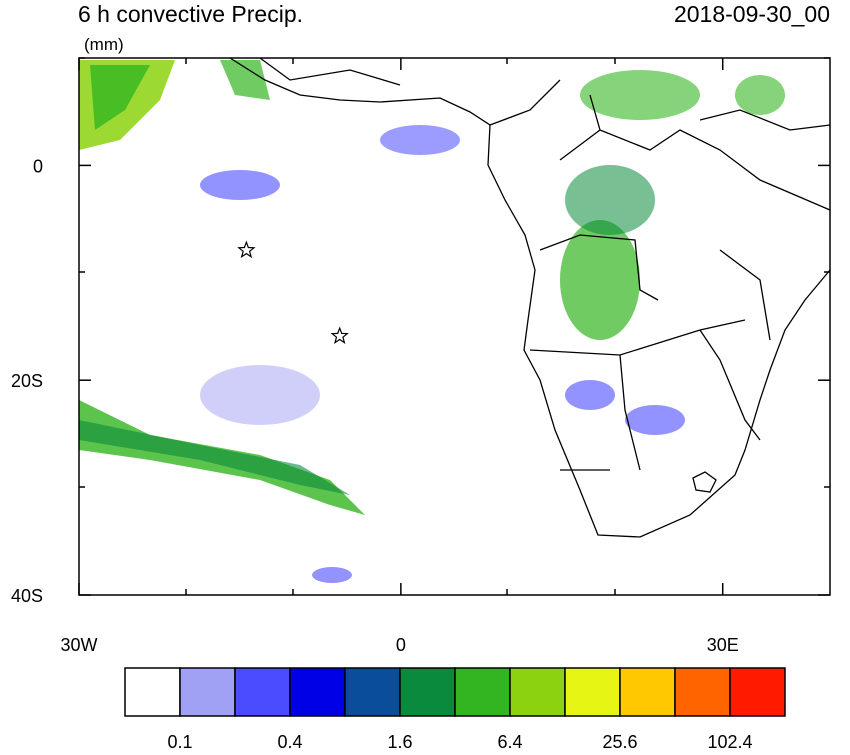 This screenshot has width=850, height=755. Describe the element at coordinates (179, 741) in the screenshot. I see `colorbar-label: 0.1` at that location.